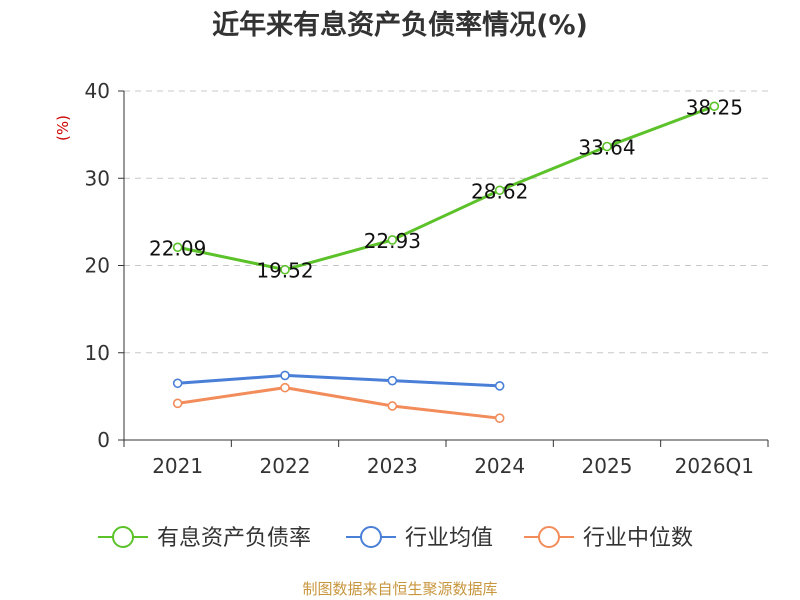  What do you see at coordinates (103, 440) in the screenshot?
I see `y-tick-label: 0` at bounding box center [103, 440].